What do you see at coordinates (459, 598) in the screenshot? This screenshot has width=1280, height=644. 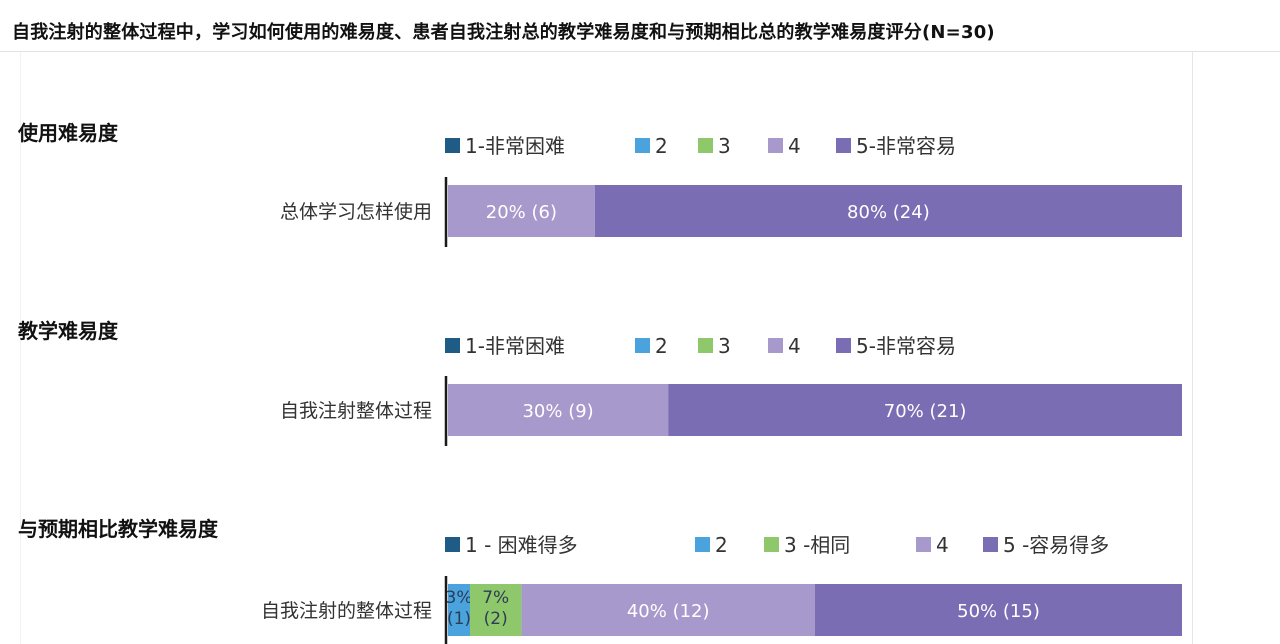 I see `bar-value-label-3-2-line1: 3%` at bounding box center [459, 598].